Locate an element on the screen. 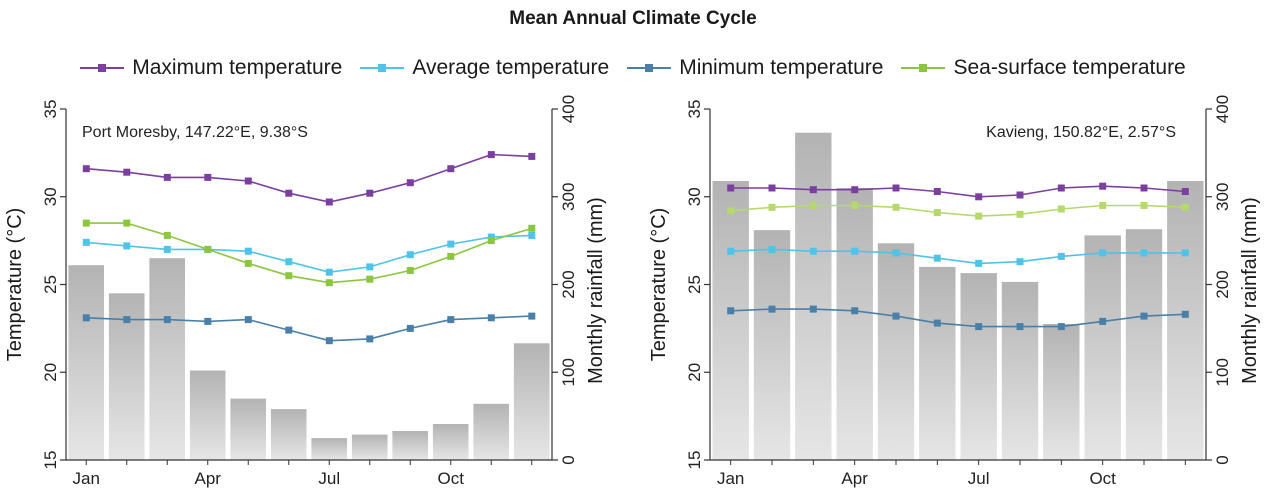 The width and height of the screenshot is (1266, 493). y2-tick-label: 300 is located at coordinates (1222, 197).